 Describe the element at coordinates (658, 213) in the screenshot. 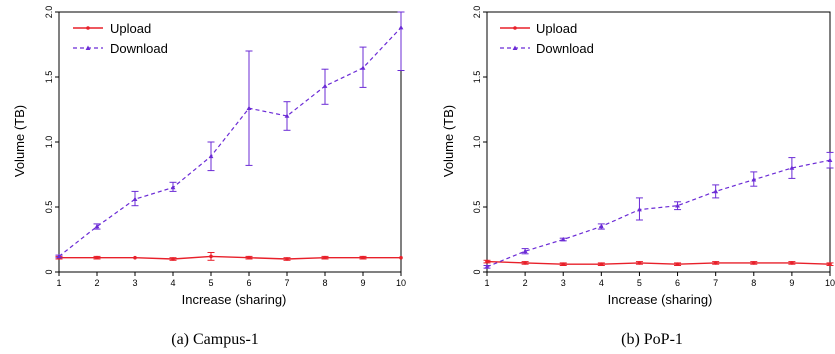

I see `series-line-download` at that location.